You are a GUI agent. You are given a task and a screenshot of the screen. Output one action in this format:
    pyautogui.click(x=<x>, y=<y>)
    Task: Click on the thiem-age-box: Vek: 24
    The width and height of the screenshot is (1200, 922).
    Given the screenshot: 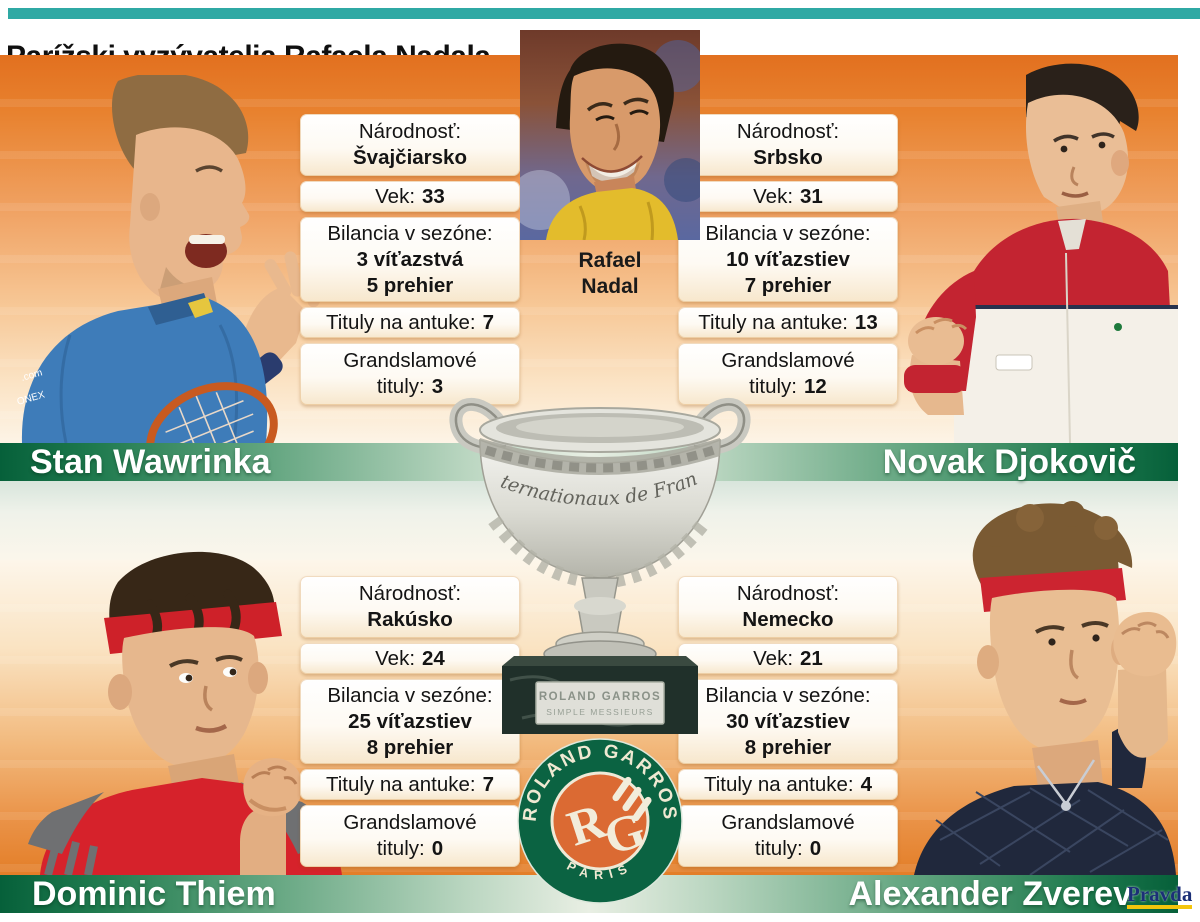 What is the action you would take?
    pyautogui.click(x=410, y=658)
    